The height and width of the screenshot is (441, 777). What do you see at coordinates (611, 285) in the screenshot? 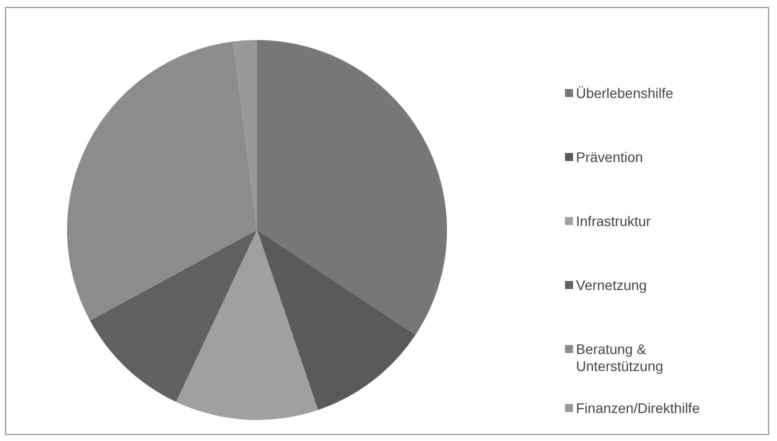
I see `legend-label: Vernetzung` at bounding box center [611, 285].